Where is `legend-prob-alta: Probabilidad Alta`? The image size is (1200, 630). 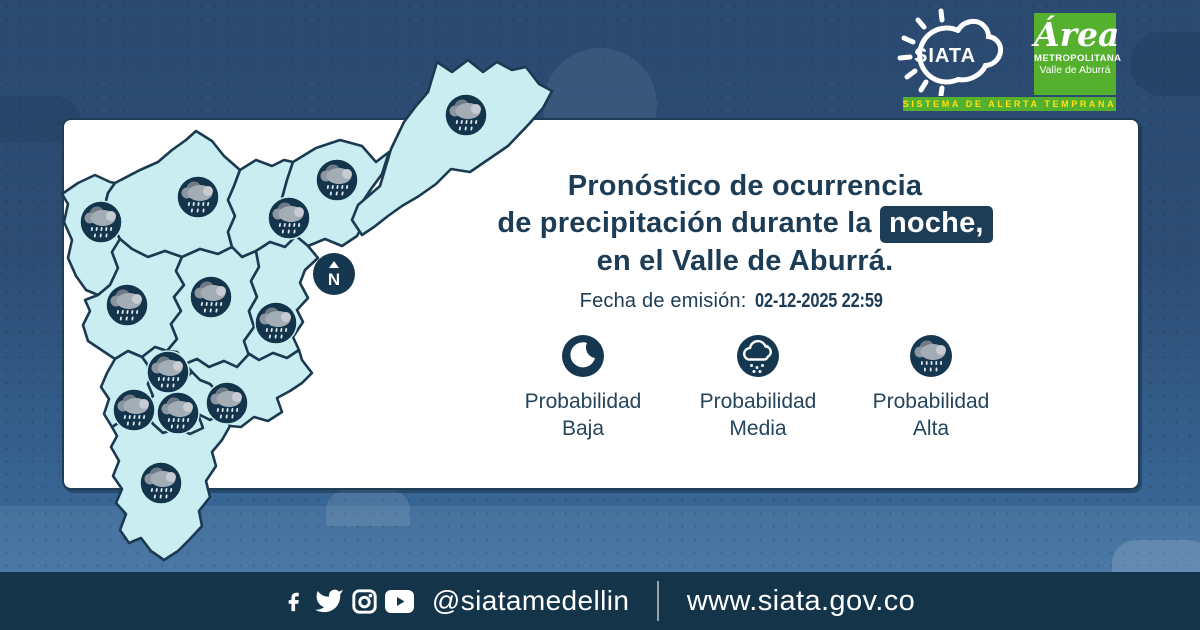 legend-prob-alta: Probabilidad Alta is located at coordinates (931, 387).